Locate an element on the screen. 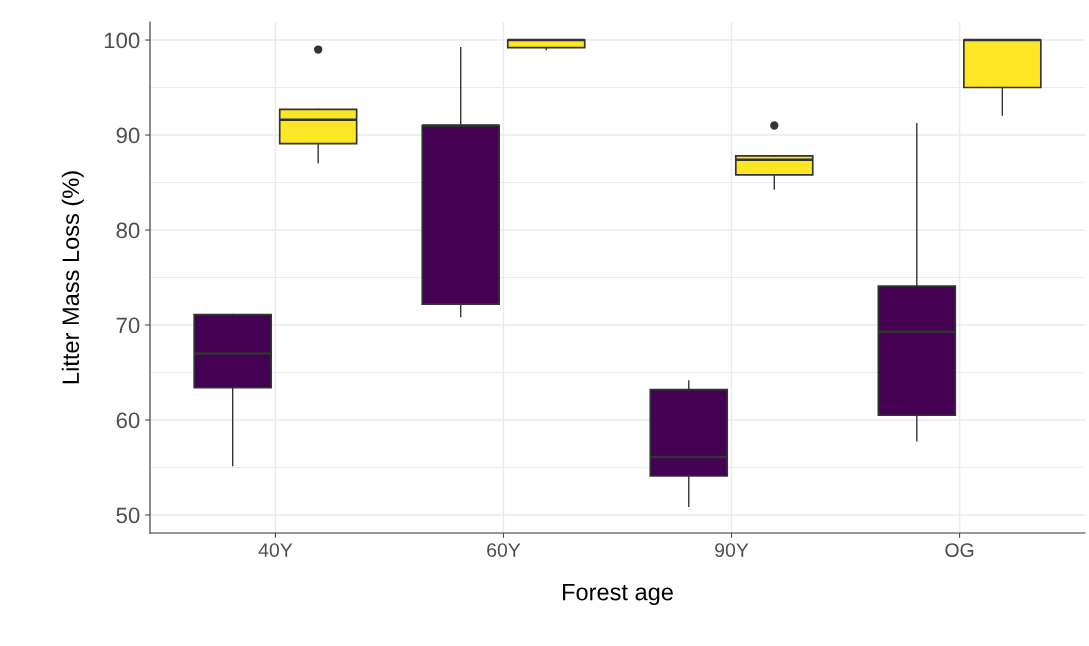  y-axis-title: Litter Mass Loss (%) is located at coordinates (72, 277).